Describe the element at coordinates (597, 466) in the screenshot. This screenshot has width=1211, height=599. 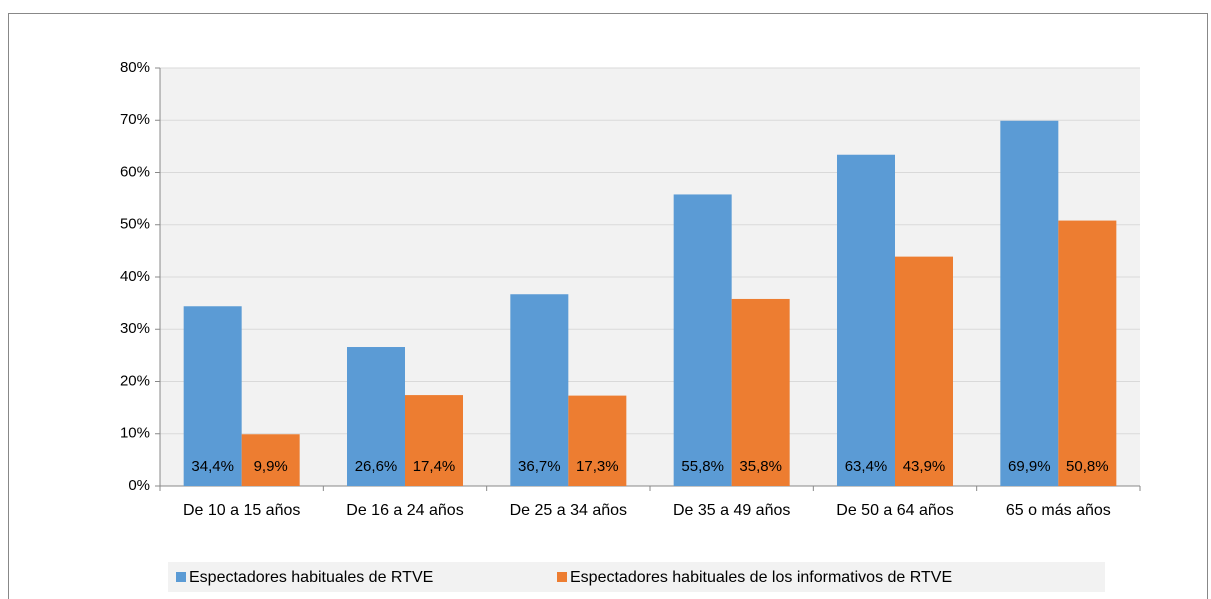
I see `data-label: 17,3%` at that location.